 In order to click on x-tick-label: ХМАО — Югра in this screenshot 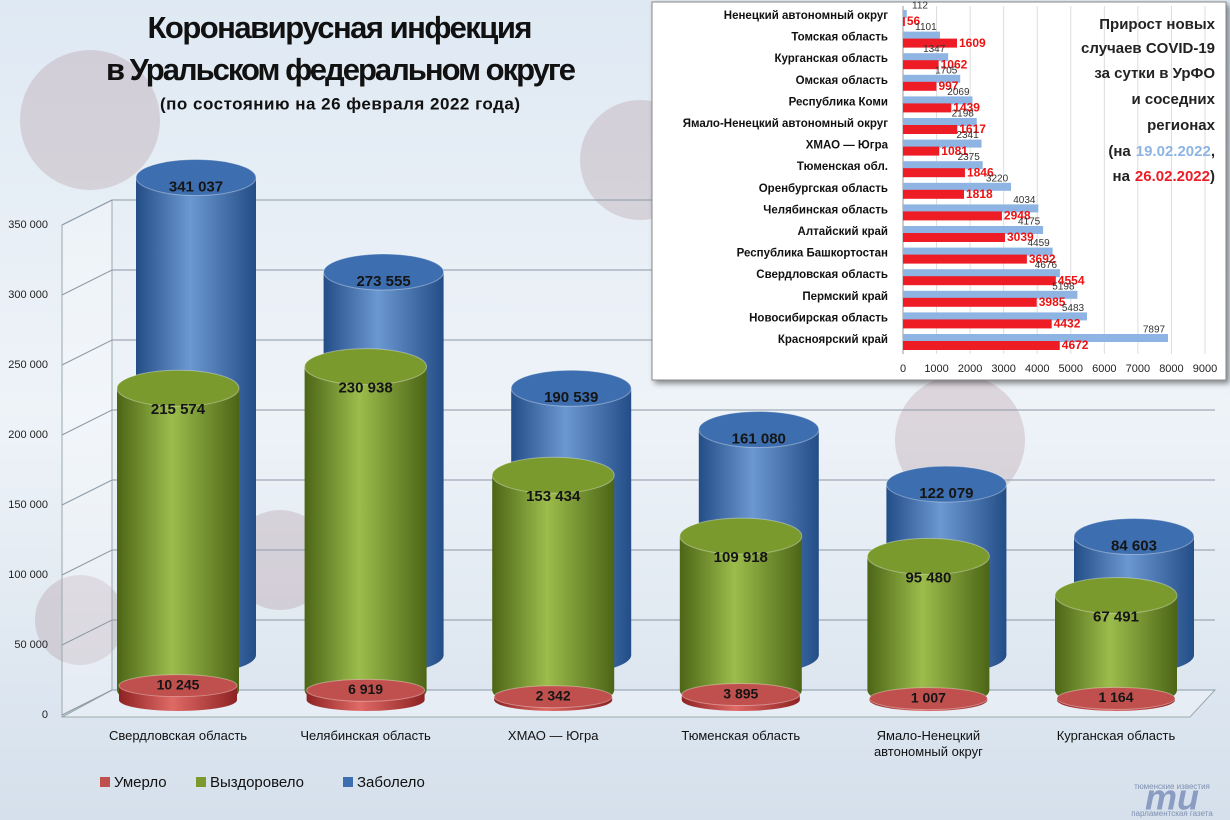, I will do `click(553, 735)`.